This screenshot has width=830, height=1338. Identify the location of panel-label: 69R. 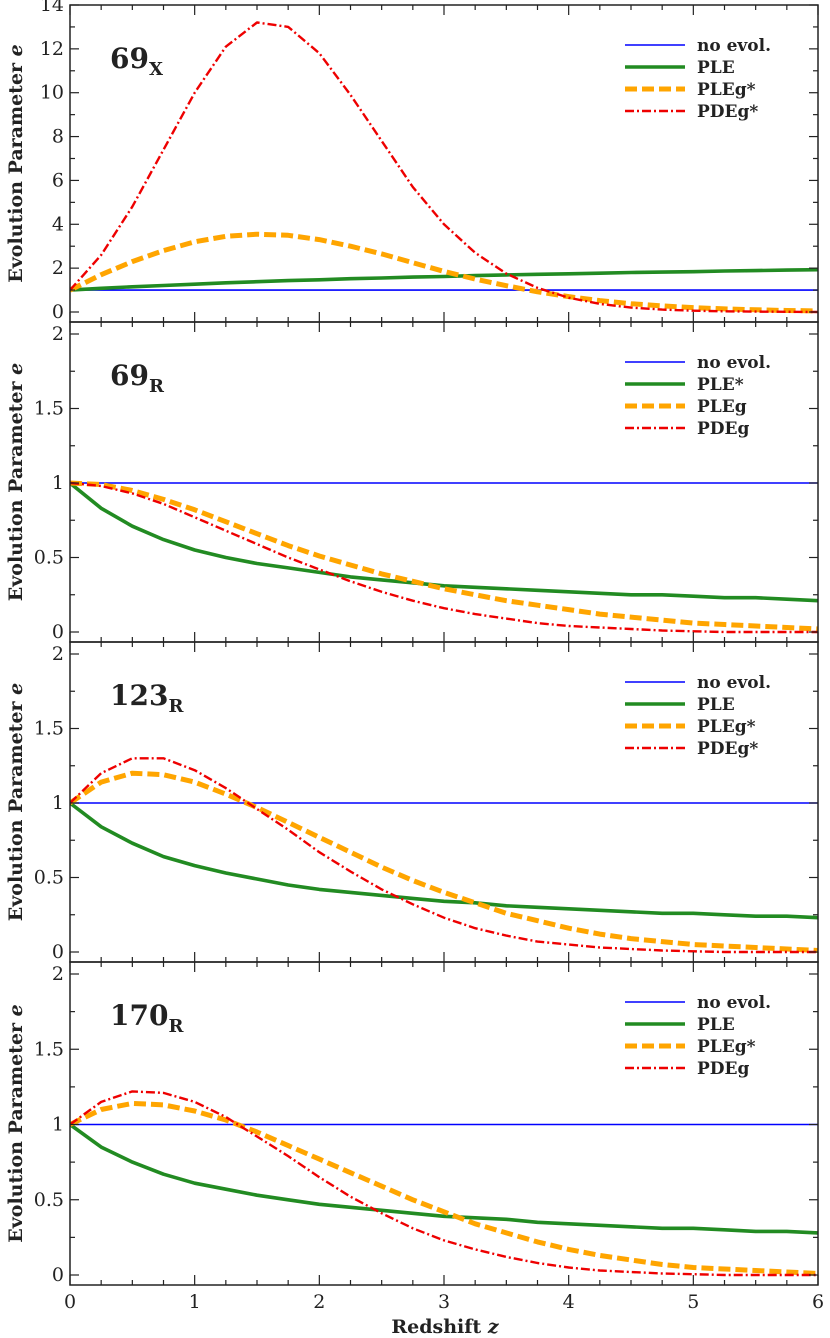
(137, 378).